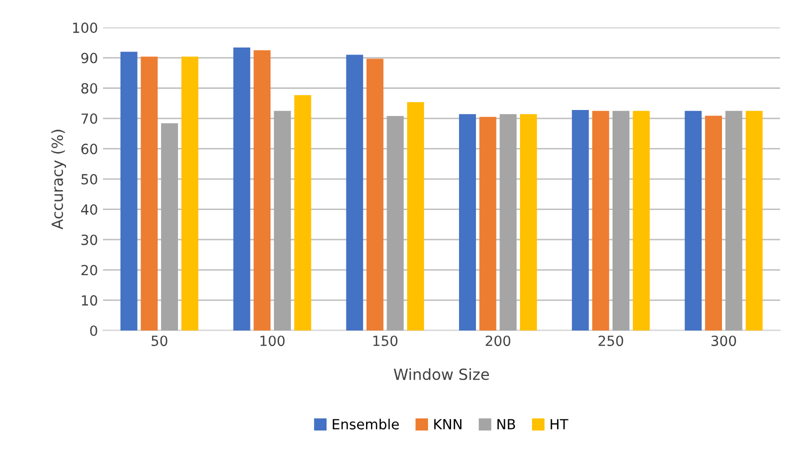 The image size is (792, 459). What do you see at coordinates (723, 341) in the screenshot?
I see `x-tick-label: 300` at bounding box center [723, 341].